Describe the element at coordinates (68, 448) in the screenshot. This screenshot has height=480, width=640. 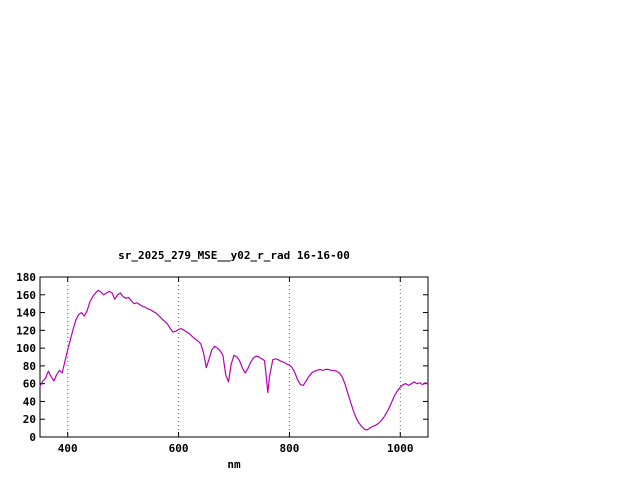
I see `x-tick-label: 400` at that location.